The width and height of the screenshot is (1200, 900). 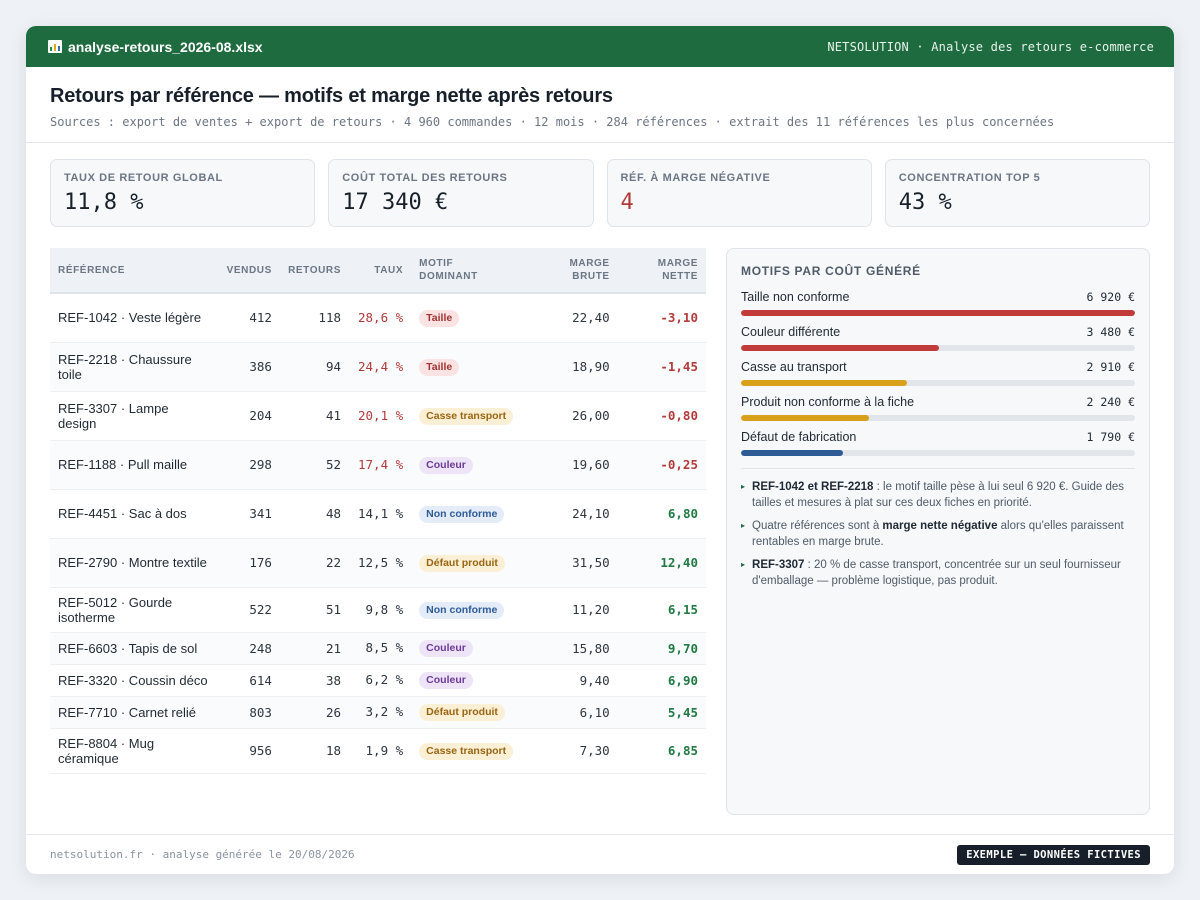 I want to click on cell-vendus: 298, so click(x=249, y=465).